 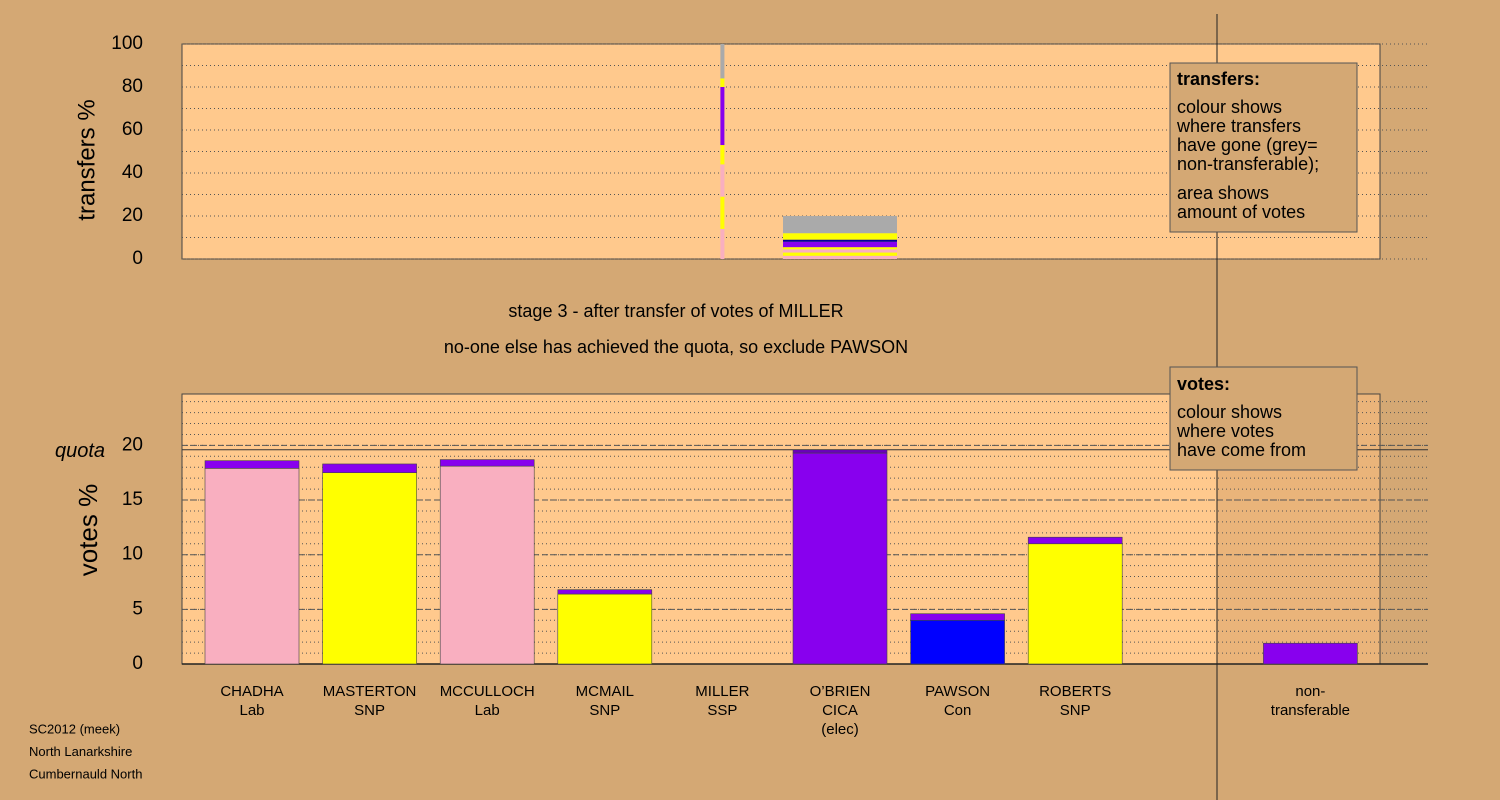 What do you see at coordinates (80, 451) in the screenshot?
I see `quota-label: quota` at bounding box center [80, 451].